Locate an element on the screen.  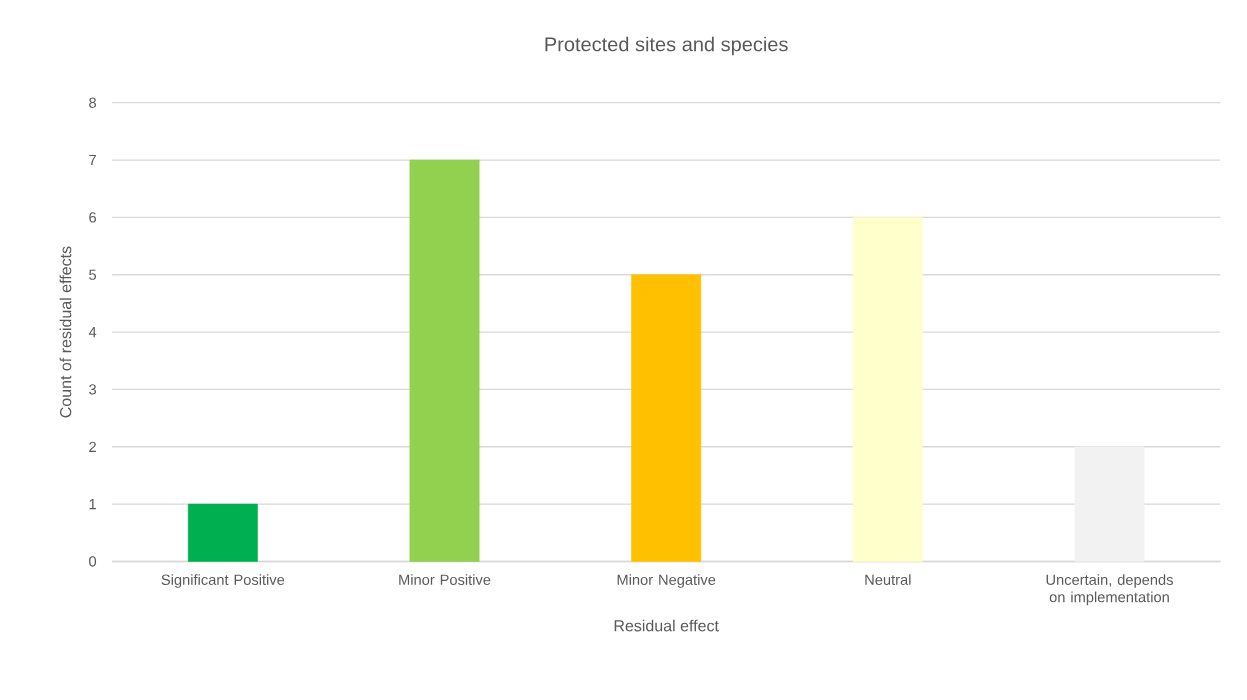
y-tick-label: 7 is located at coordinates (92, 160).